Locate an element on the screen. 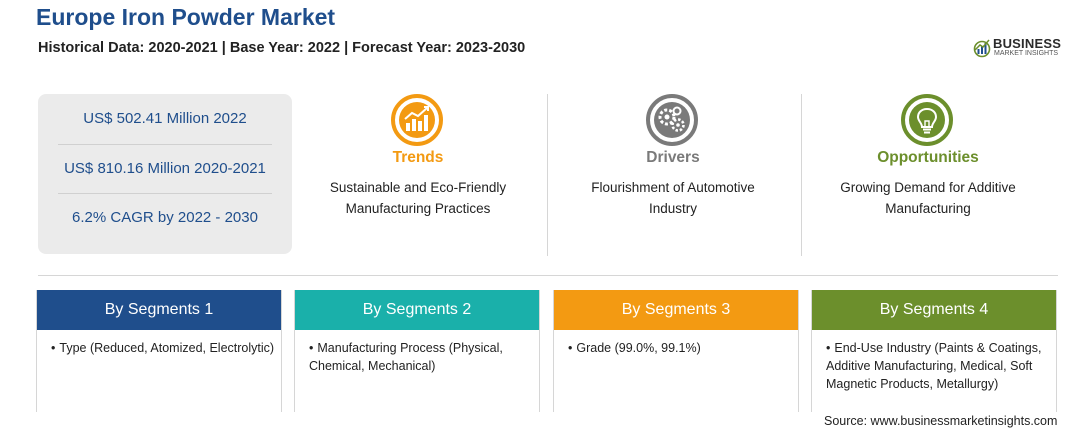  segment-item-text: Type (Reduced, Atomized, Electrolytic) is located at coordinates (167, 348).